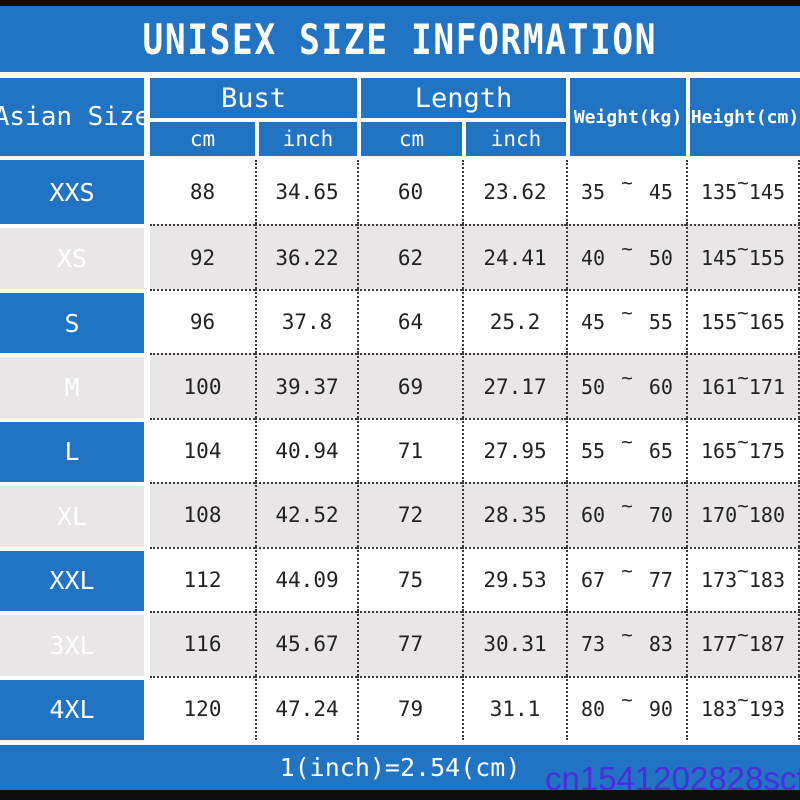 Image resolution: width=800 pixels, height=800 pixels. Describe the element at coordinates (461, 100) in the screenshot. I see `column-header-length: Length` at that location.